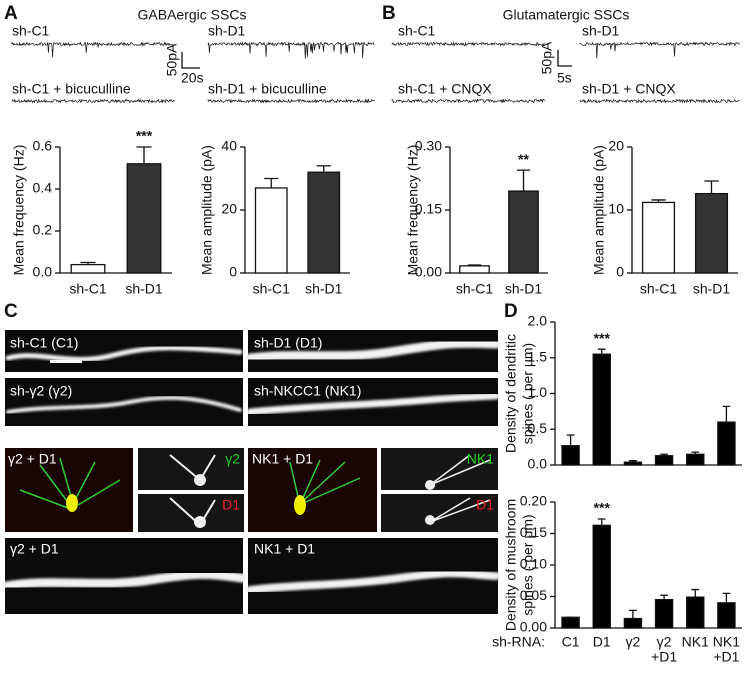 This screenshot has height=681, width=750. Describe the element at coordinates (272, 289) in the screenshot. I see `x-tick-label: sh-C1` at that location.